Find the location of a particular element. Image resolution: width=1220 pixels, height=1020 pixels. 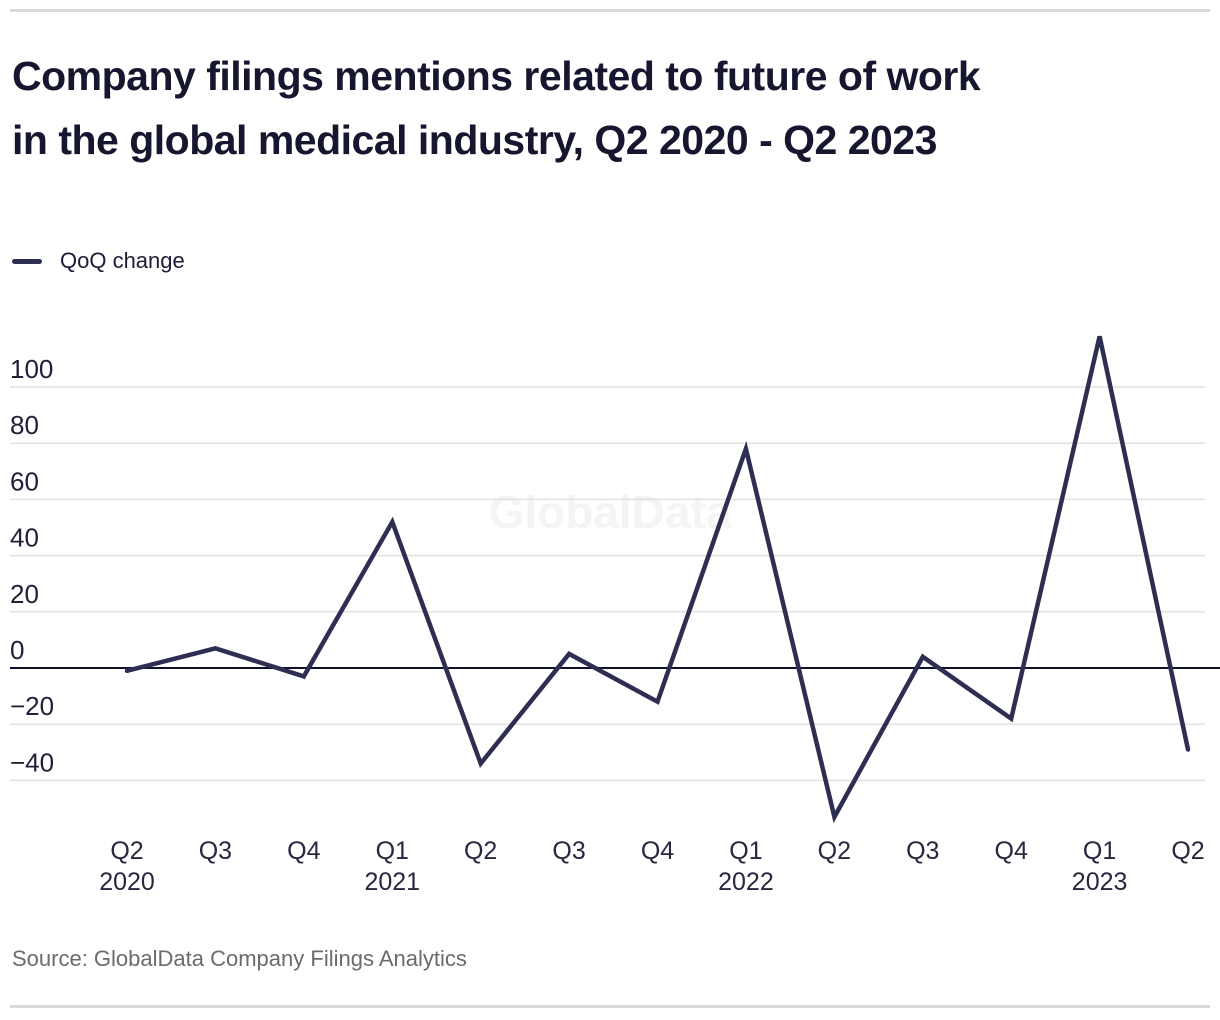

x-tick-label-line: 2022 is located at coordinates (746, 882).